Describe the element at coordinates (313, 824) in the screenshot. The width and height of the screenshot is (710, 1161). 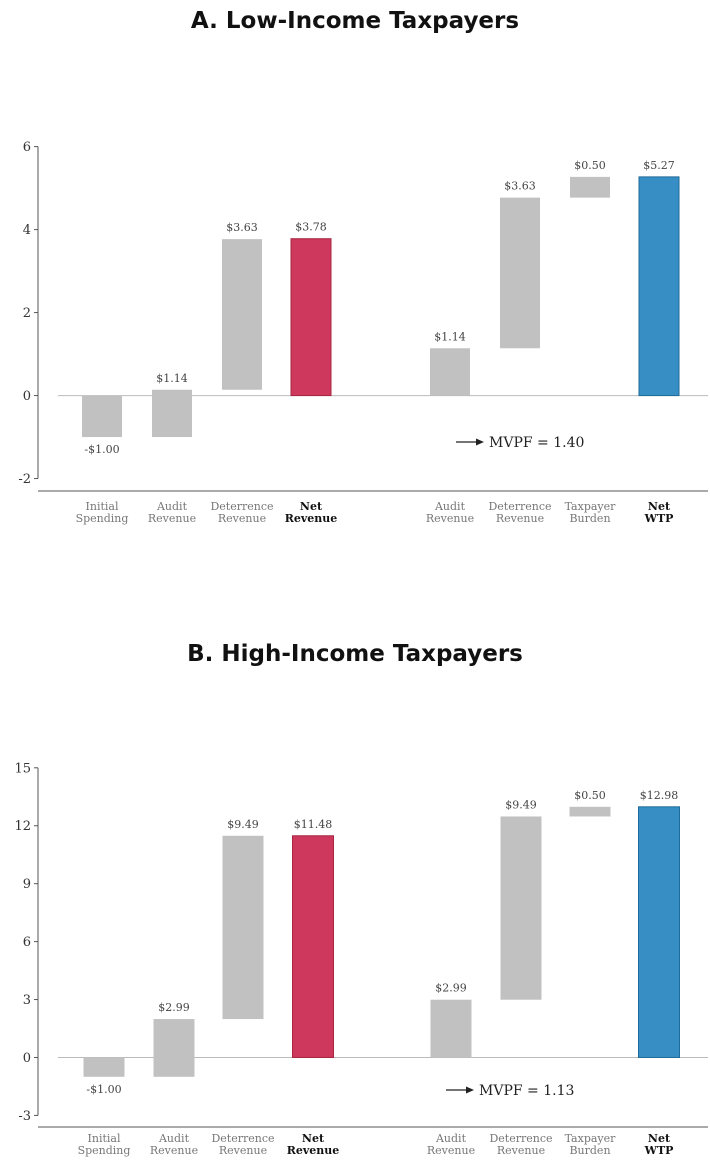
I see `data-label: $11.48` at that location.